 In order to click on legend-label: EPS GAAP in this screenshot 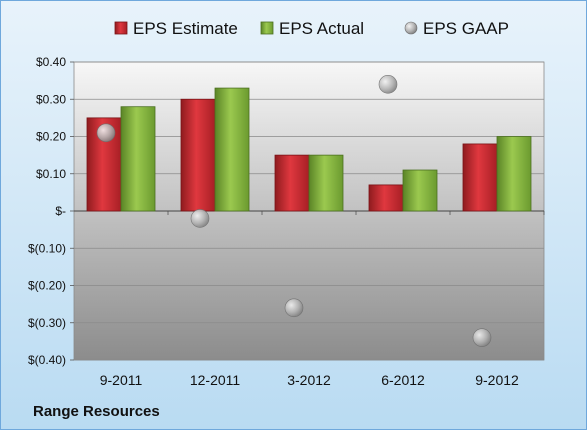, I will do `click(466, 28)`.